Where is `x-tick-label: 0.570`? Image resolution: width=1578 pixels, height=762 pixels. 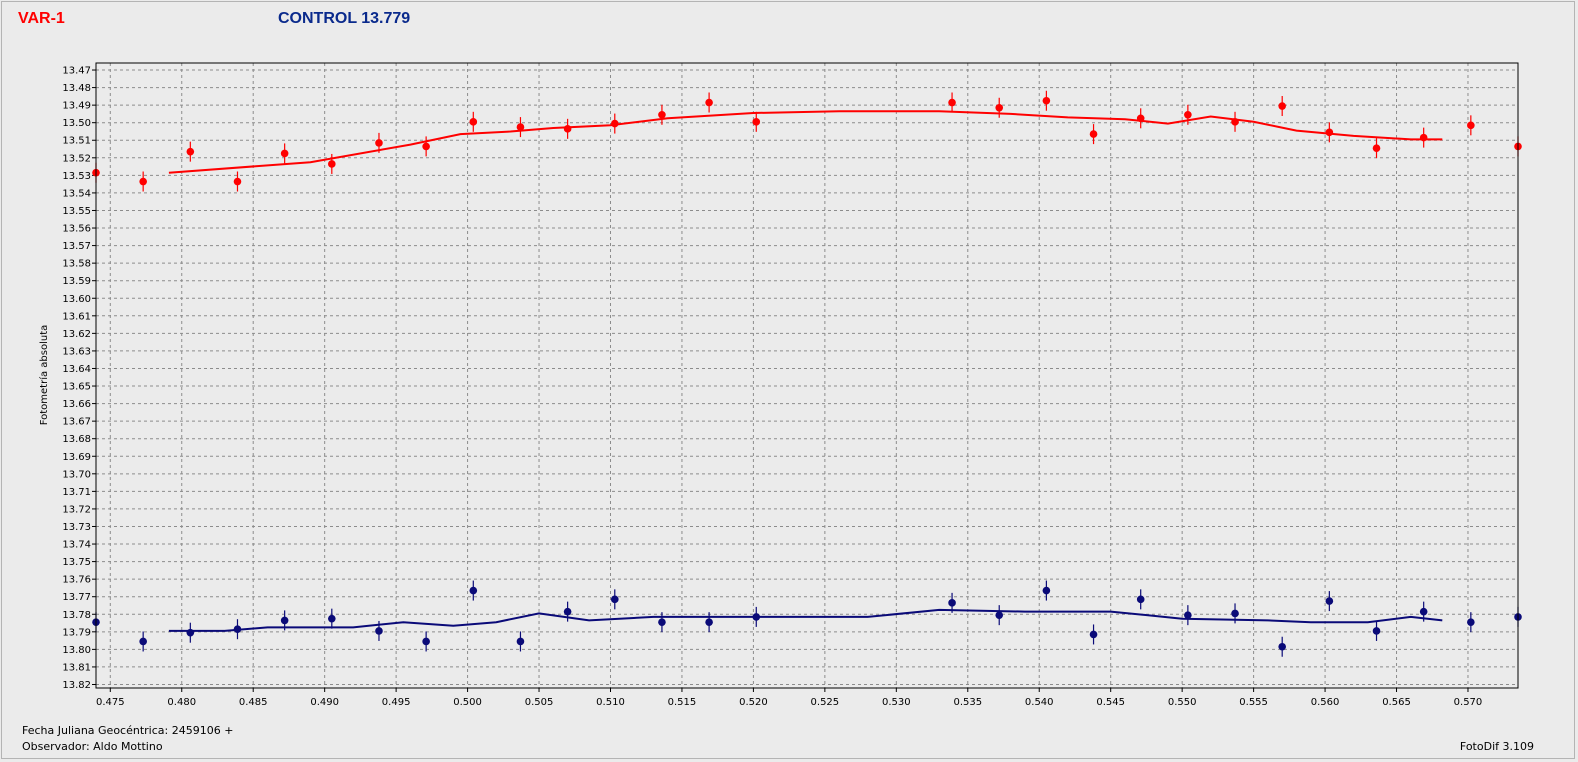 x-tick-label: 0.570 is located at coordinates (1468, 702).